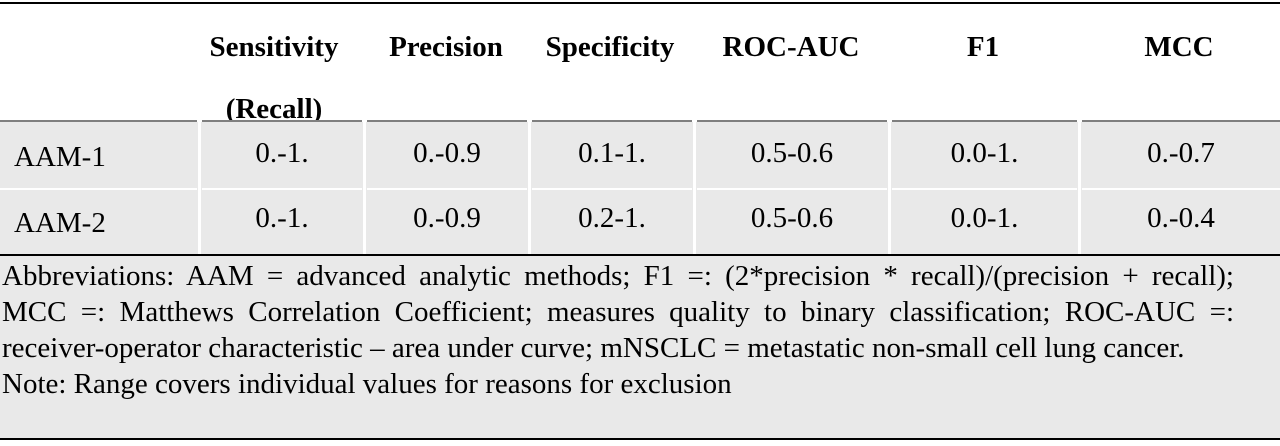 This screenshot has width=1280, height=446. Describe the element at coordinates (274, 109) in the screenshot. I see `column-header-sensitivity-line2: (Recall)` at that location.